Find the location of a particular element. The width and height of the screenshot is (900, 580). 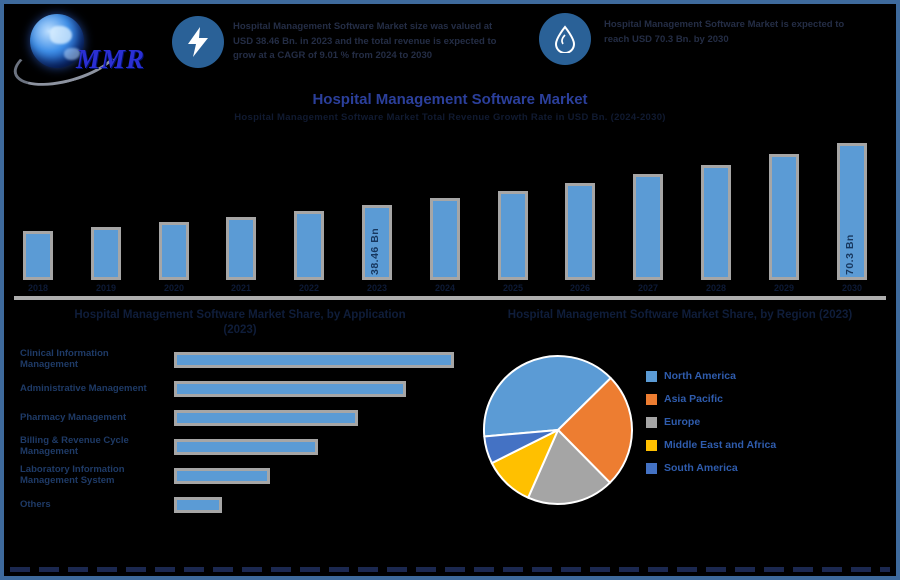

legend-item: Europe is located at coordinates (711, 422).